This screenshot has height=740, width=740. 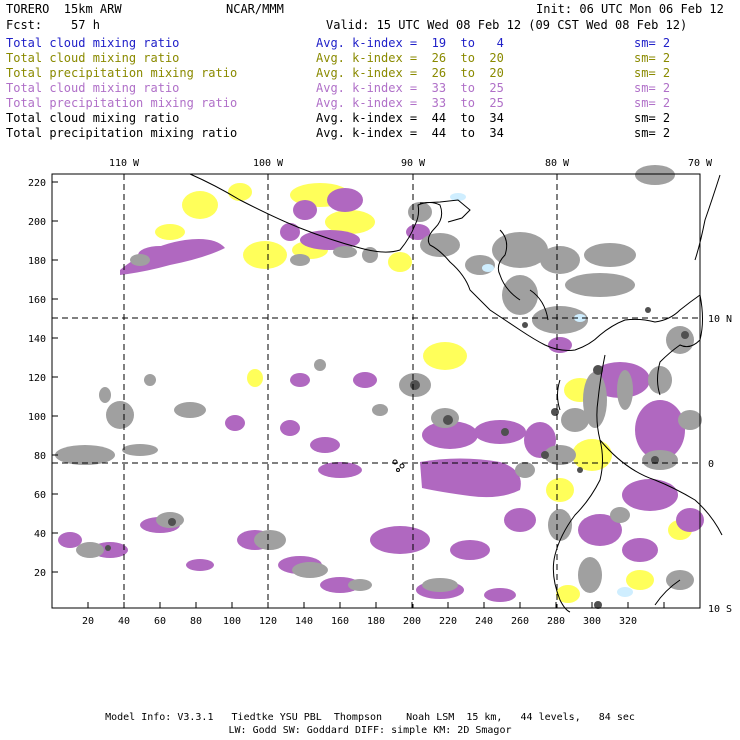 What do you see at coordinates (37, 222) in the screenshot?
I see `y-tick-label: 200` at bounding box center [37, 222].